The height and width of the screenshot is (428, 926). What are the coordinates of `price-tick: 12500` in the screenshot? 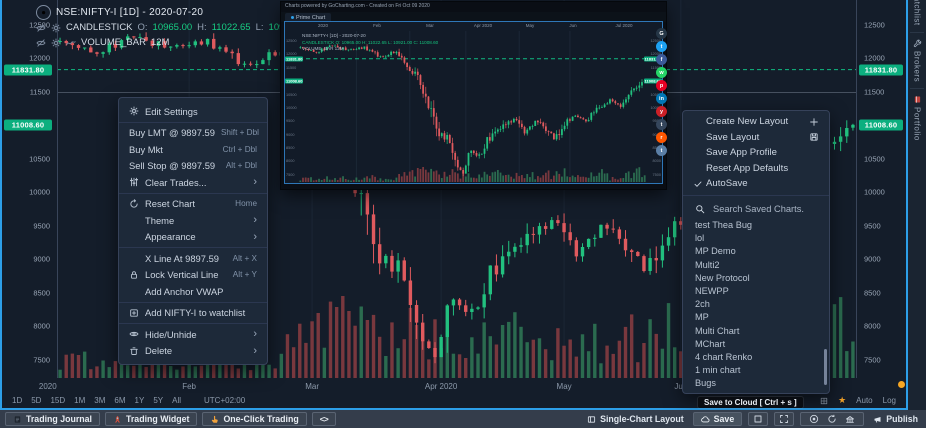 It's located at (39, 25).